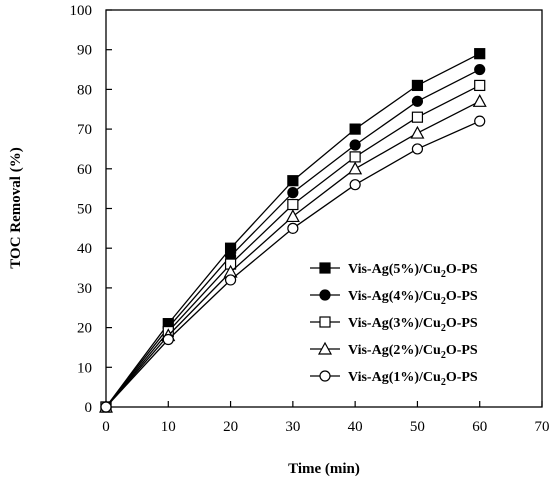  Describe the element at coordinates (84, 329) in the screenshot. I see `y-tick-label: 20` at that location.